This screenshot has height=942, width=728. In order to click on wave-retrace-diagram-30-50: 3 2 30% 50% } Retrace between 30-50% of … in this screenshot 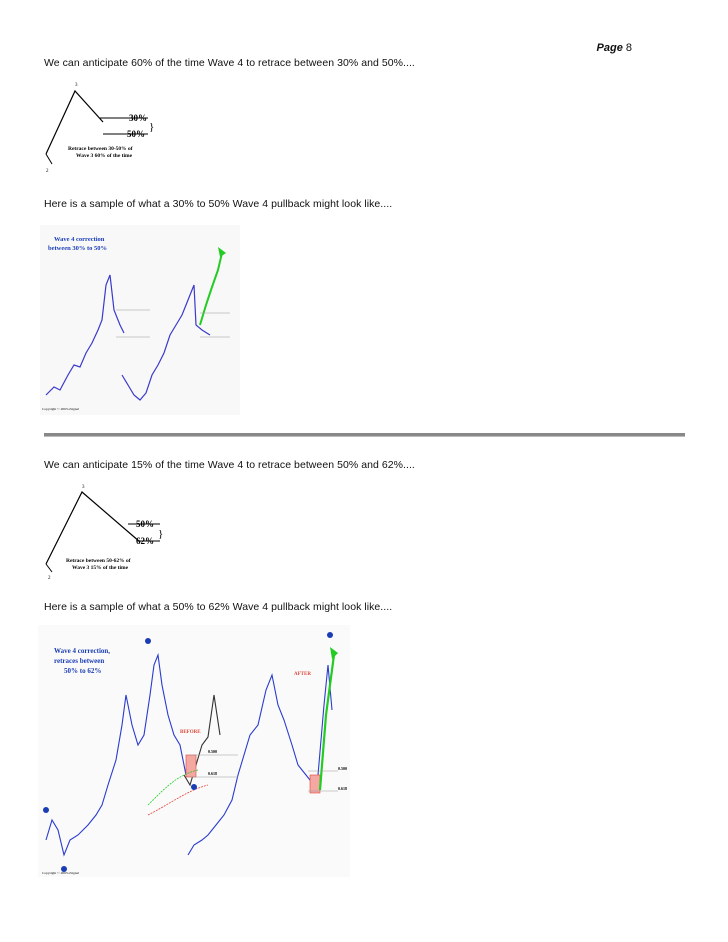, I will do `click(99, 128)`.